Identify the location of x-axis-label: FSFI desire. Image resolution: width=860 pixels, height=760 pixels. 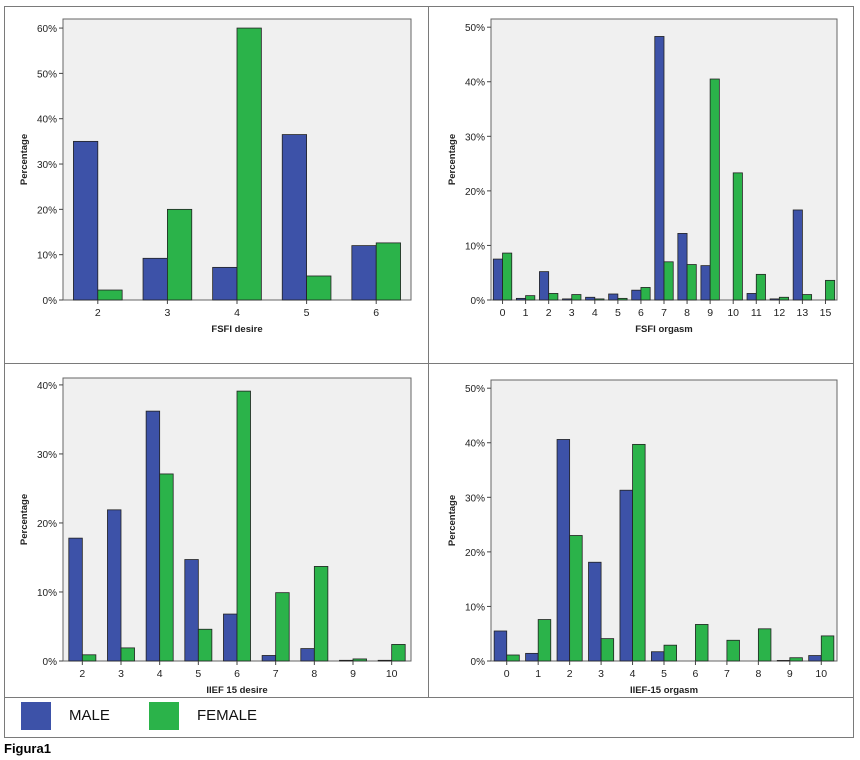
(236, 329).